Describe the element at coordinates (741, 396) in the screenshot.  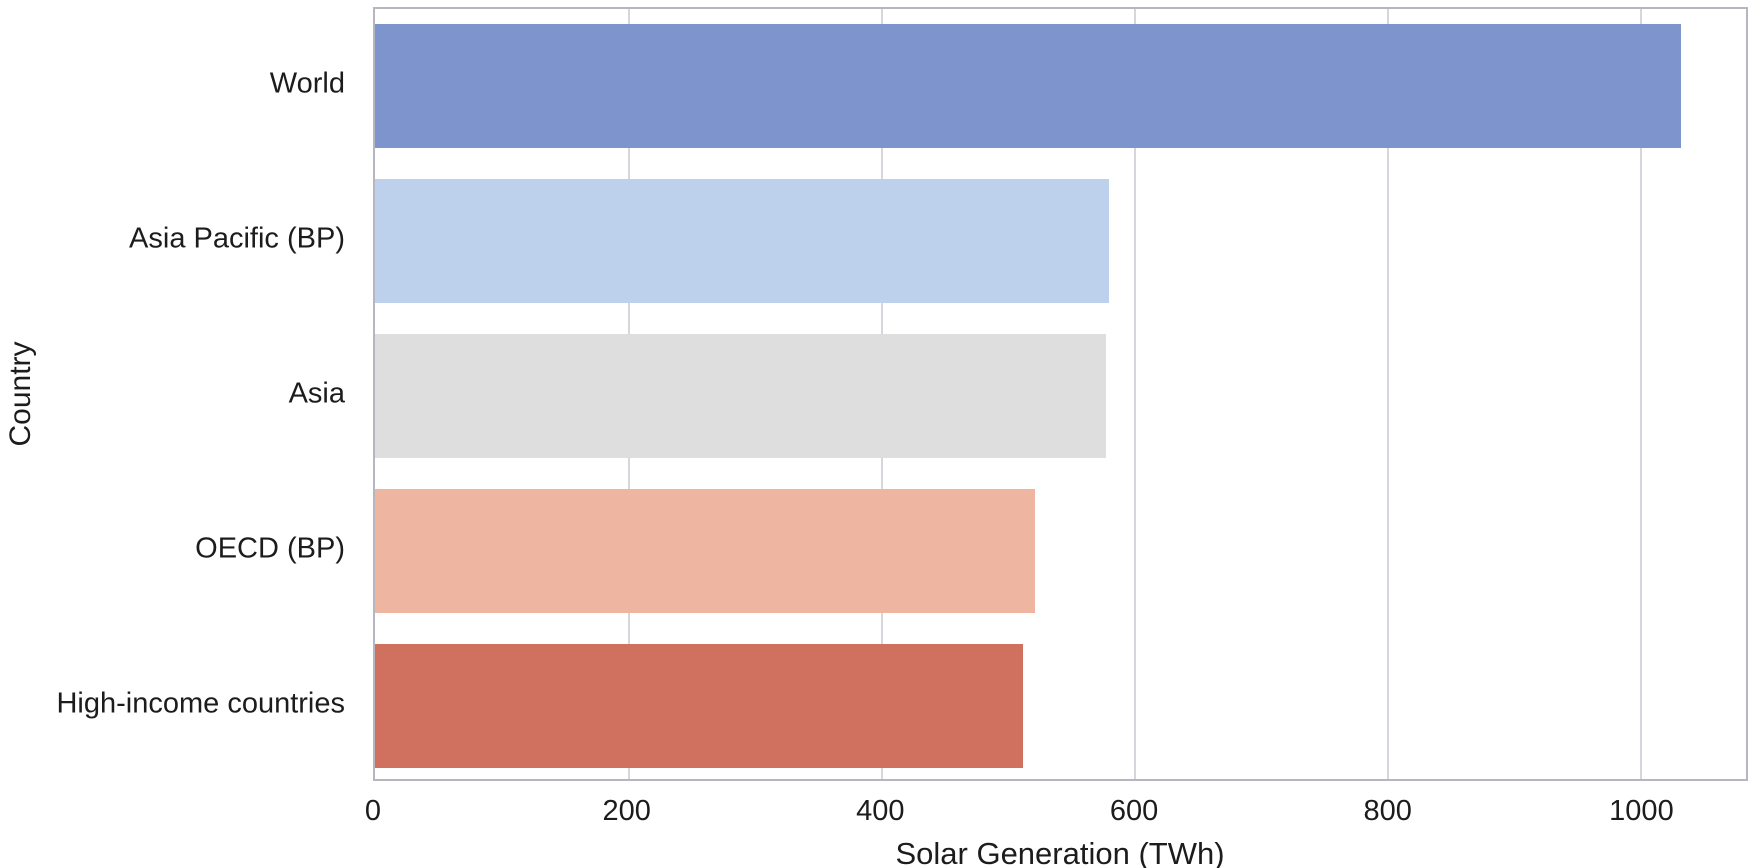
I see `bar-asia` at that location.